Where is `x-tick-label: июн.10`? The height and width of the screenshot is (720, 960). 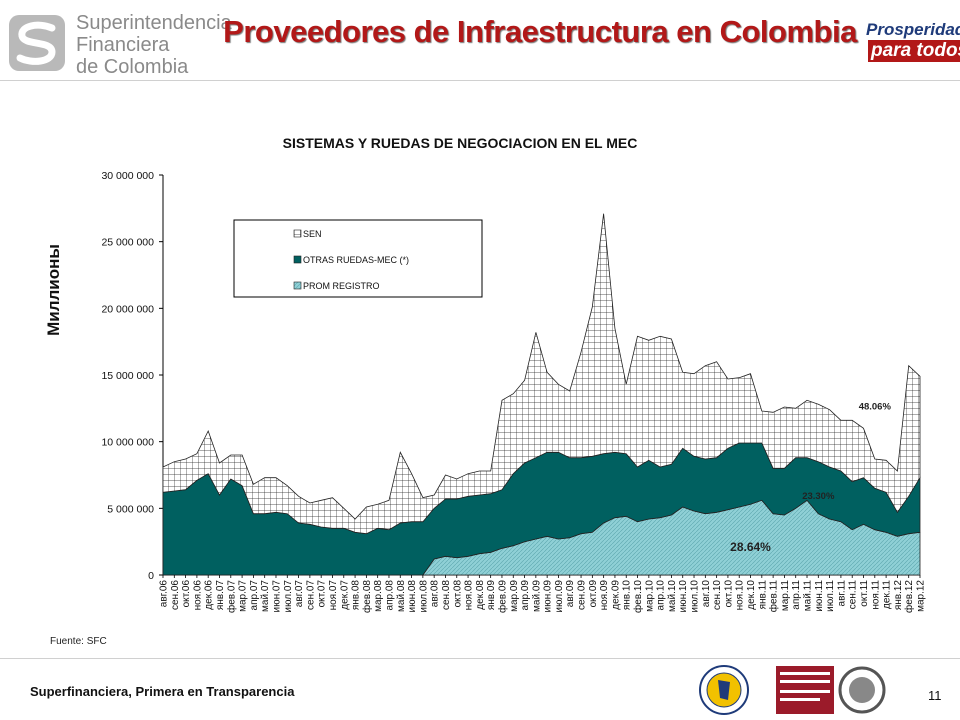 x-tick-label: июн.10 is located at coordinates (683, 596).